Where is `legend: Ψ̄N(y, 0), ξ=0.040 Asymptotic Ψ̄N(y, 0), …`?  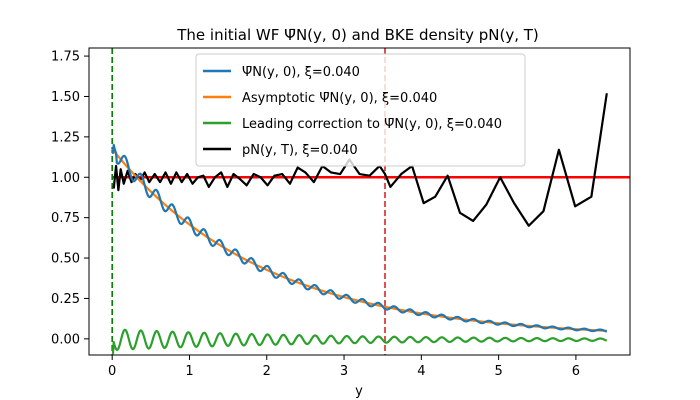
legend: Ψ̄N(y, 0), ξ=0.040 Asymptotic Ψ̄N(y, 0), … is located at coordinates (360, 110).